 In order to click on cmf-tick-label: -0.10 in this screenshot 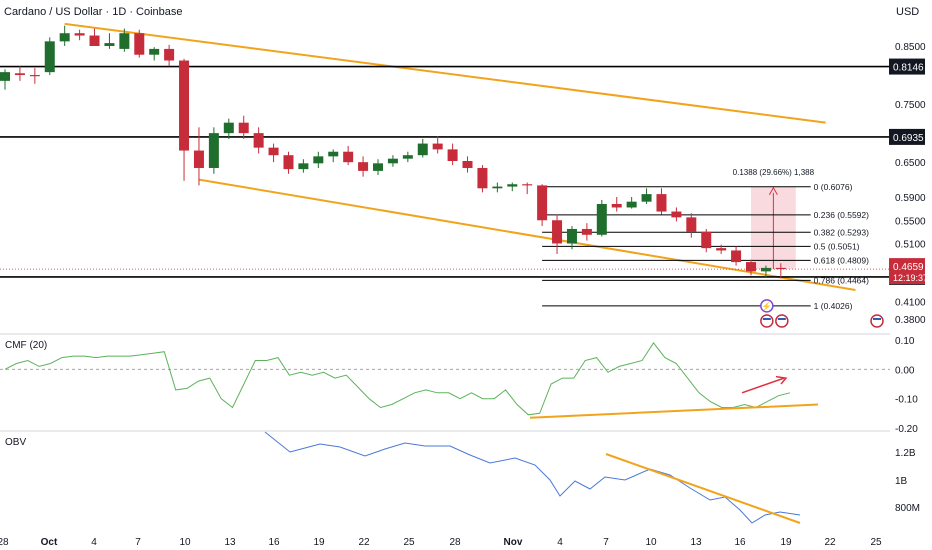, I will do `click(906, 400)`.